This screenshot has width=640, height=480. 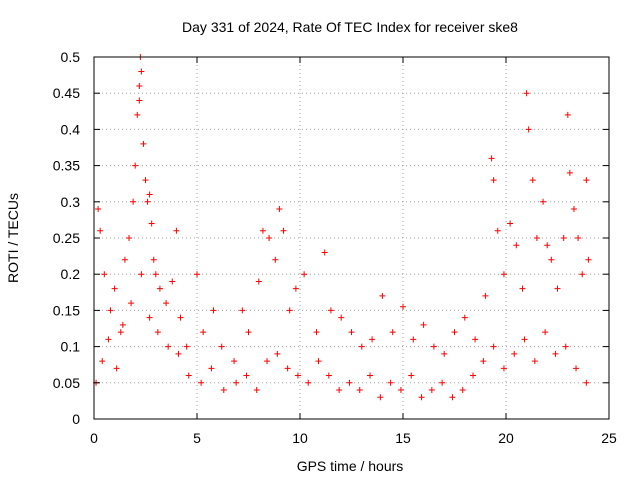 I want to click on y-tick-label: 0, so click(x=76, y=419).